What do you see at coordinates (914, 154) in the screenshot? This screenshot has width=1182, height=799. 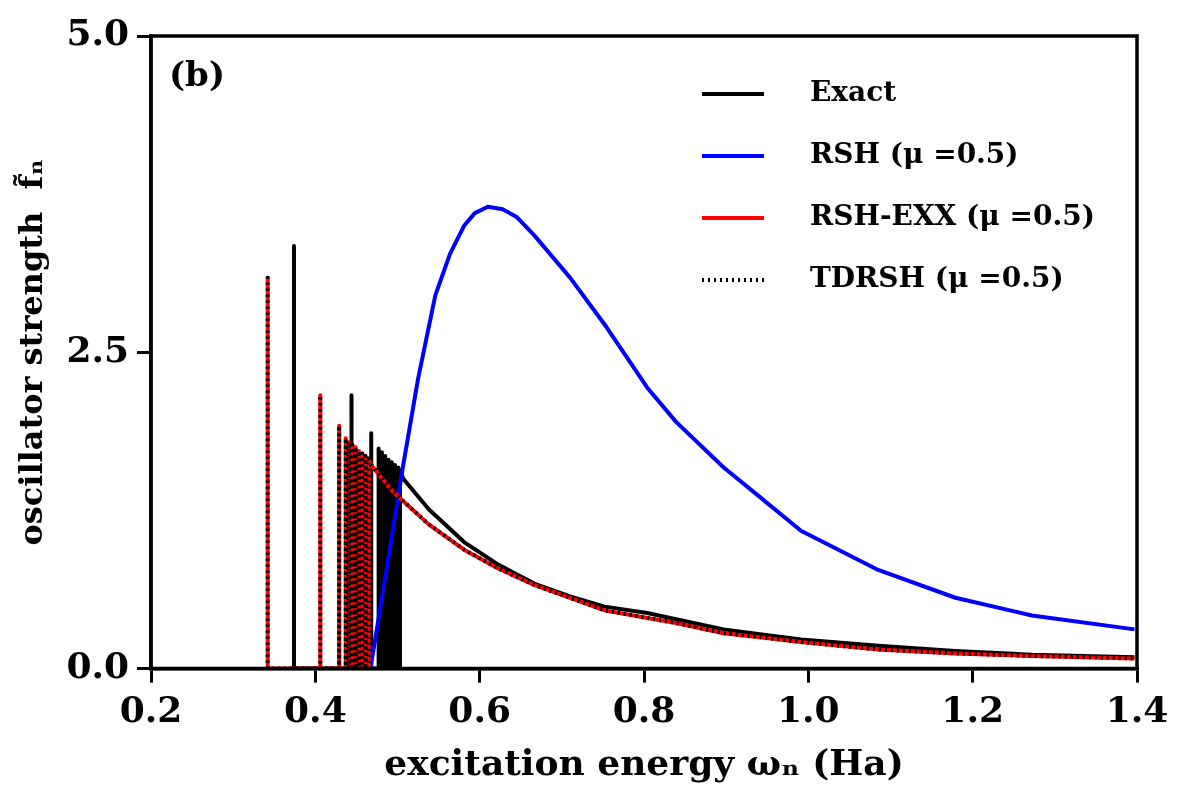 I see `legend-label: RSH (μ =0.5)` at bounding box center [914, 154].